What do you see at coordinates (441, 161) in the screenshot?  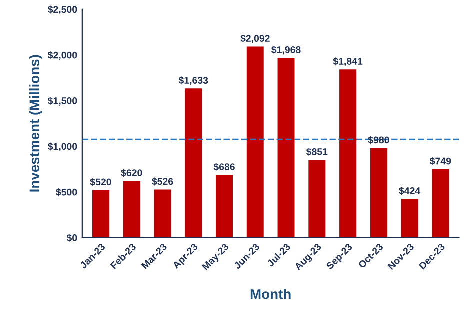 I see `data-label: $749` at bounding box center [441, 161].